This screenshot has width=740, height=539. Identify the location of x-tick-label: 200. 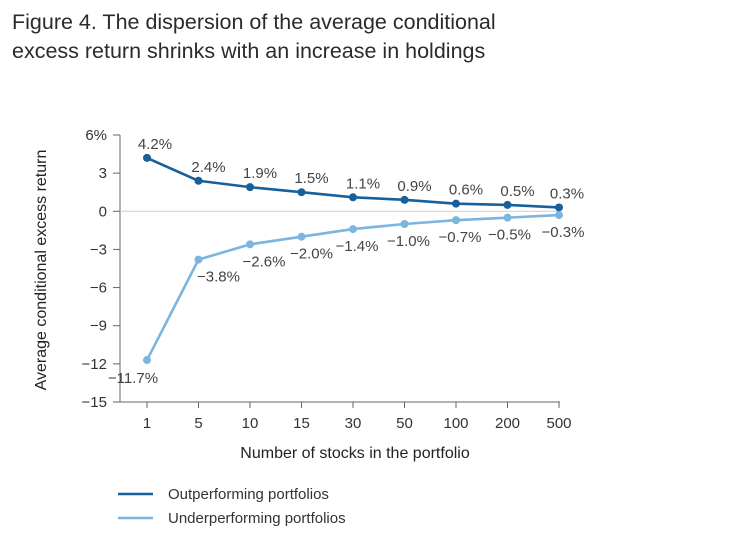
(507, 423).